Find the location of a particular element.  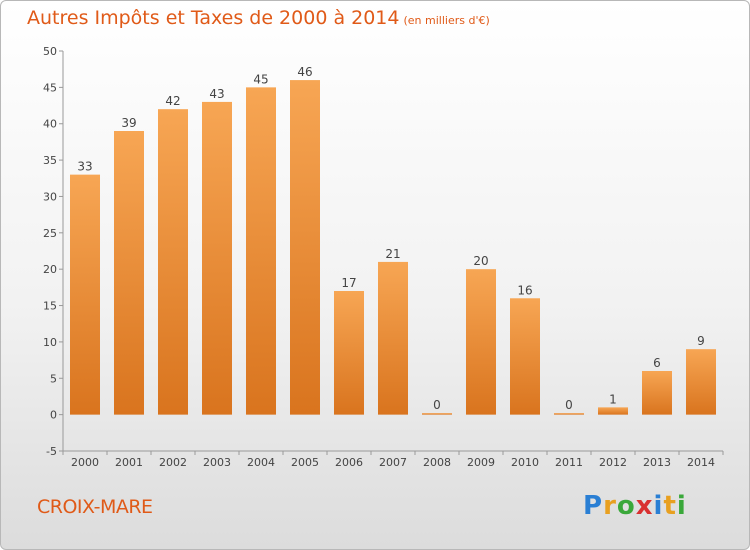

bar-2014 is located at coordinates (701, 382).